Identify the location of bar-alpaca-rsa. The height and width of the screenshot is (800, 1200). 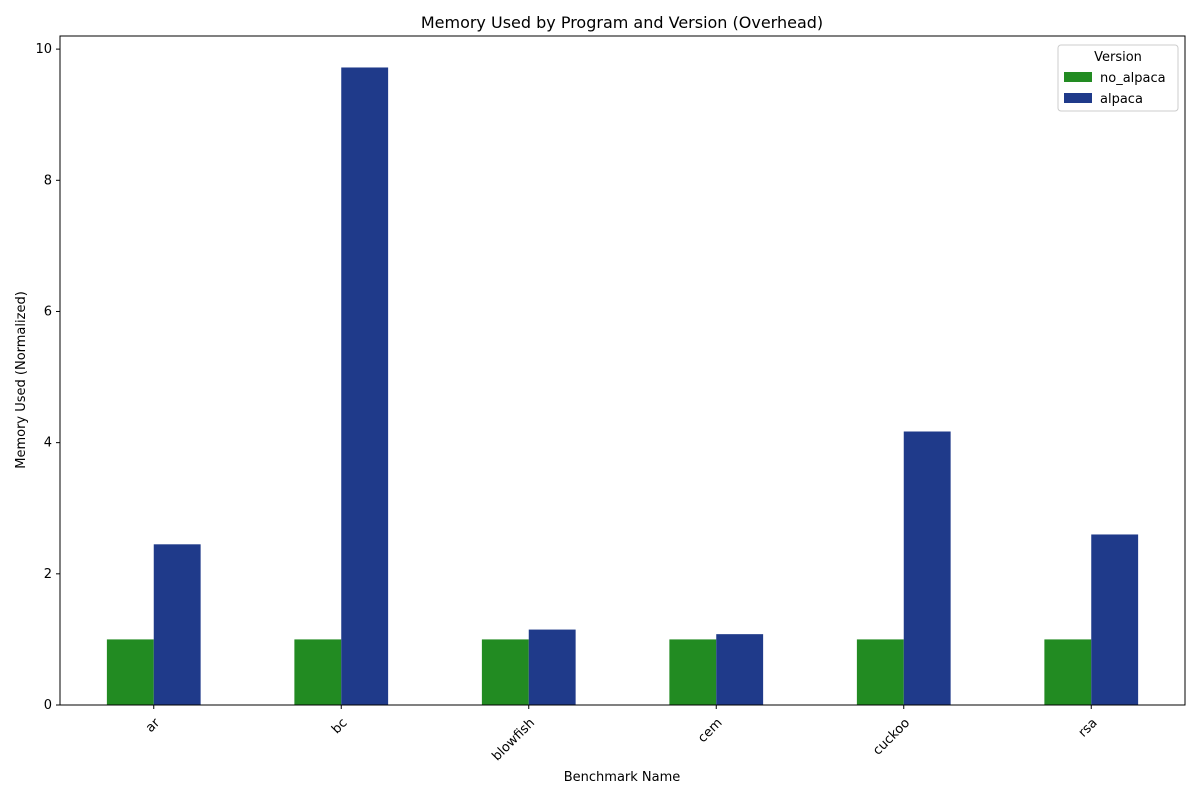
(1115, 619).